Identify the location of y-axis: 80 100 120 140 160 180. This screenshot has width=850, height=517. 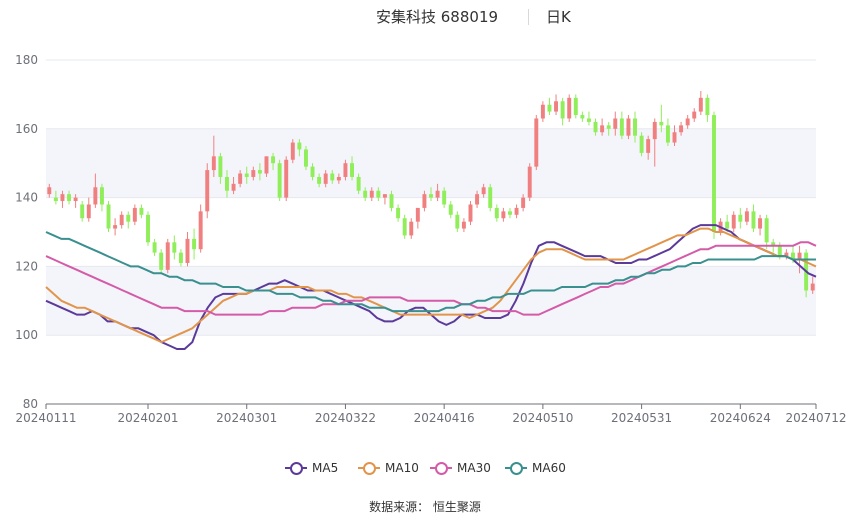
(26, 232).